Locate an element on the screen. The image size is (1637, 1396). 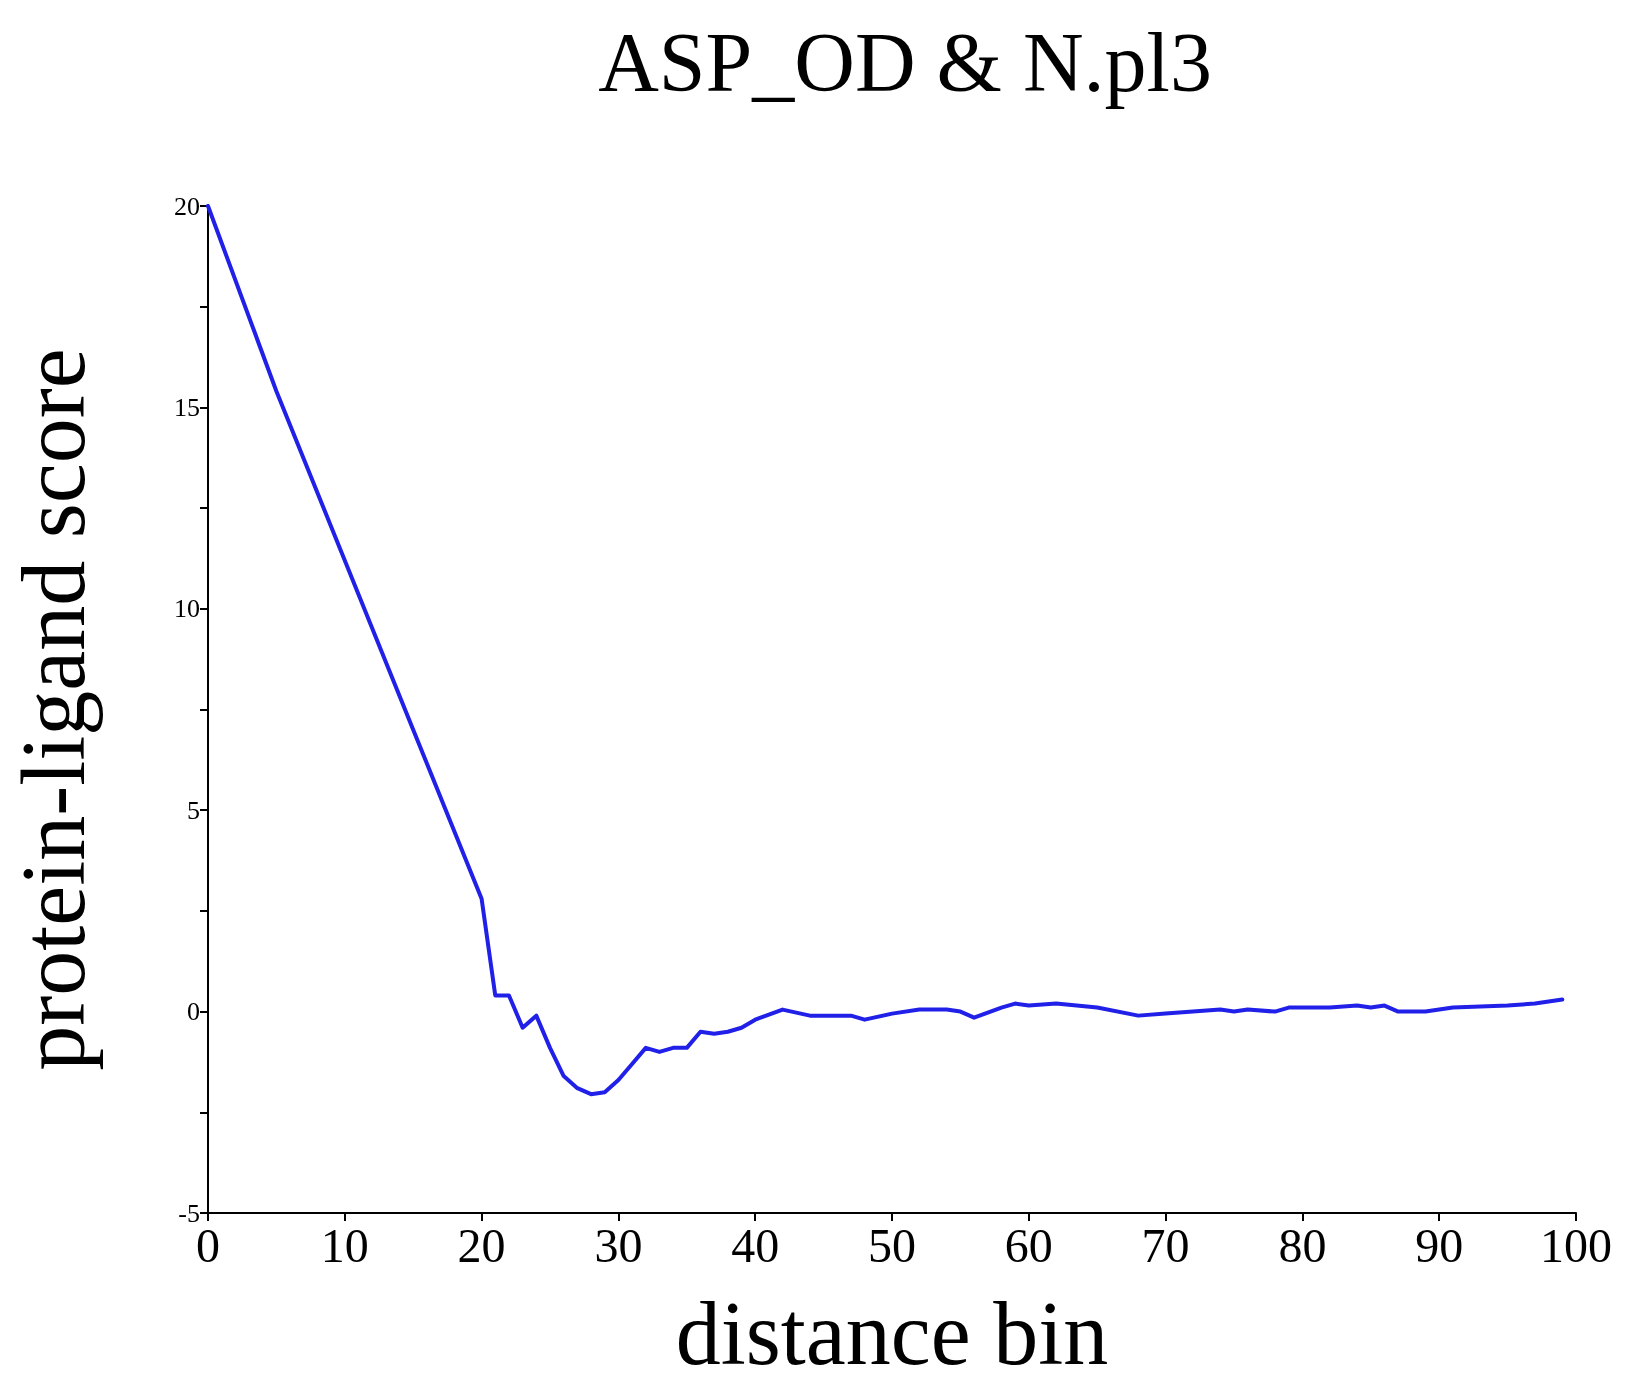
y-axis-title: protein-ligand score is located at coordinates (53, 709).